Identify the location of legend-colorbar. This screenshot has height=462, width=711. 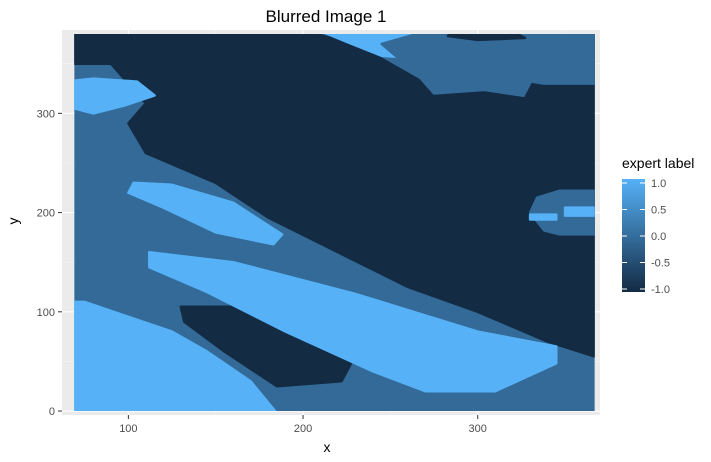
(633, 235).